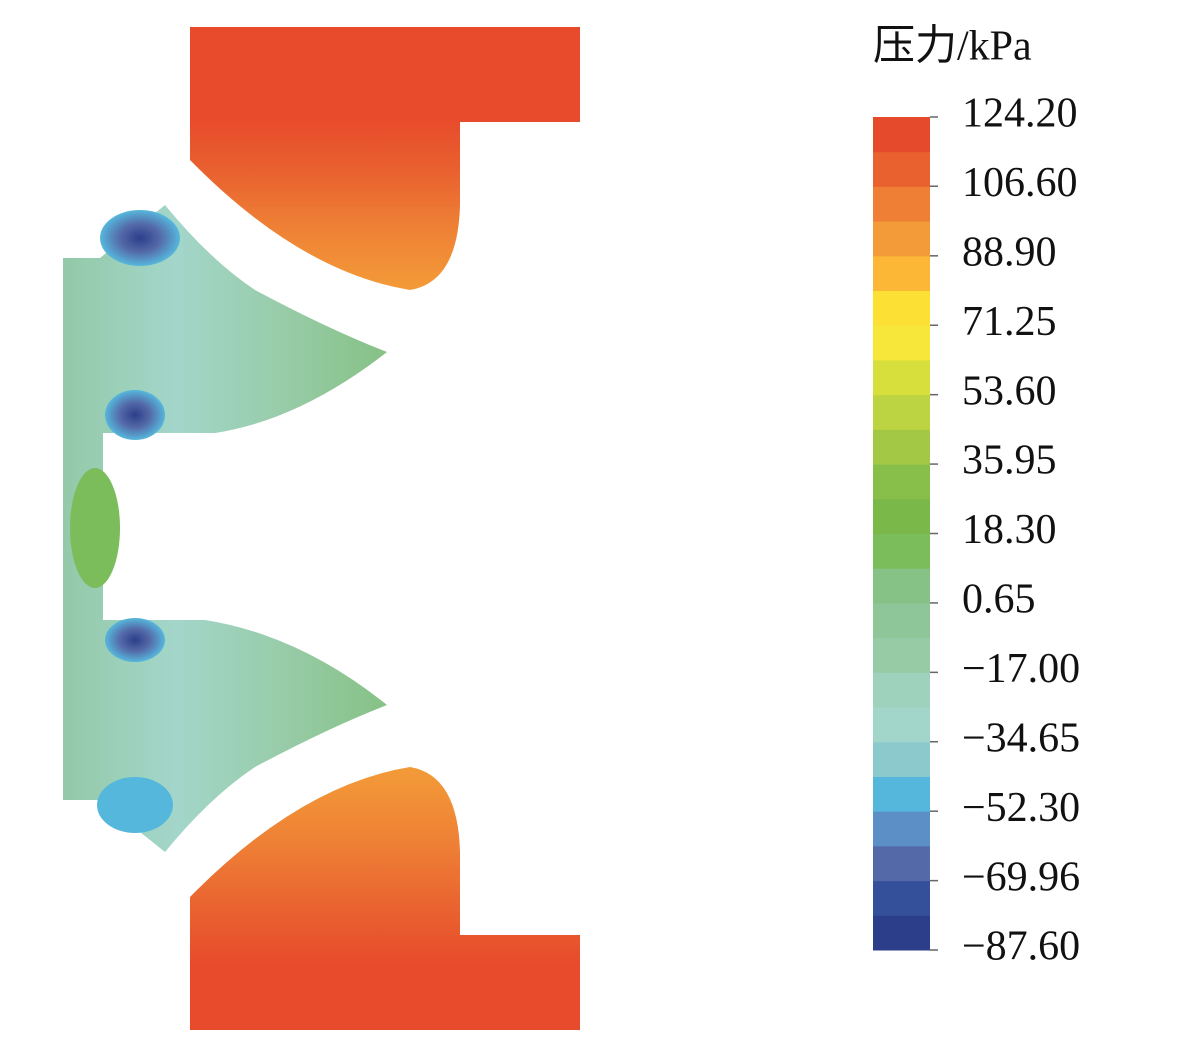 The image size is (1182, 1062). I want to click on tick-label: 0.65, so click(999, 600).